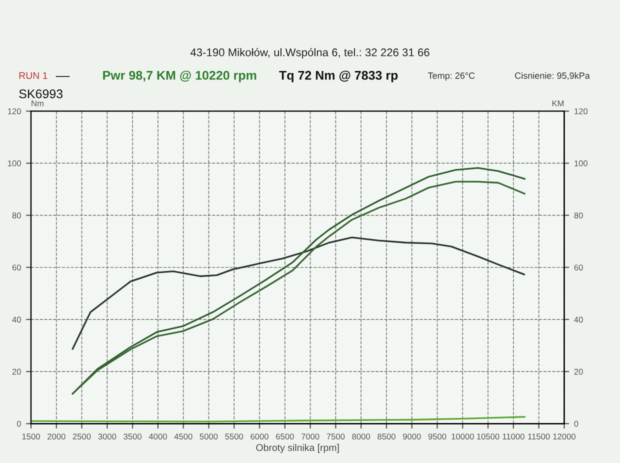 Image resolution: width=620 pixels, height=463 pixels. Describe the element at coordinates (338, 76) in the screenshot. I see `text: Tq 72 Nm @ 7833 rp` at that location.